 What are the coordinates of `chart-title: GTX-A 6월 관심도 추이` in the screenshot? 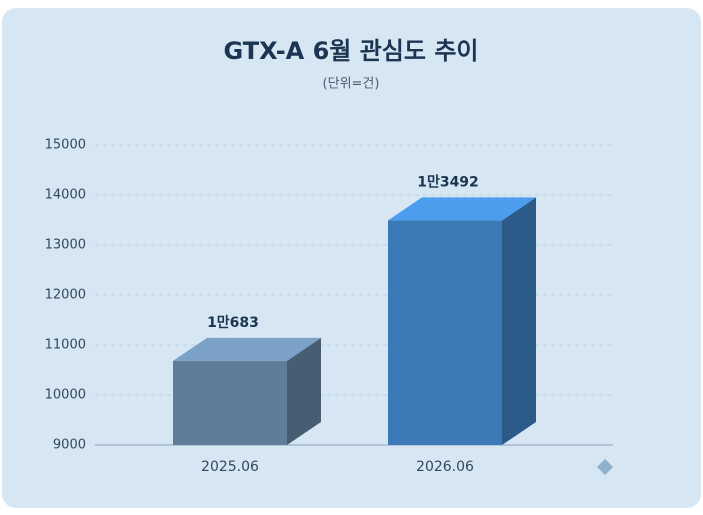 It's located at (351, 51).